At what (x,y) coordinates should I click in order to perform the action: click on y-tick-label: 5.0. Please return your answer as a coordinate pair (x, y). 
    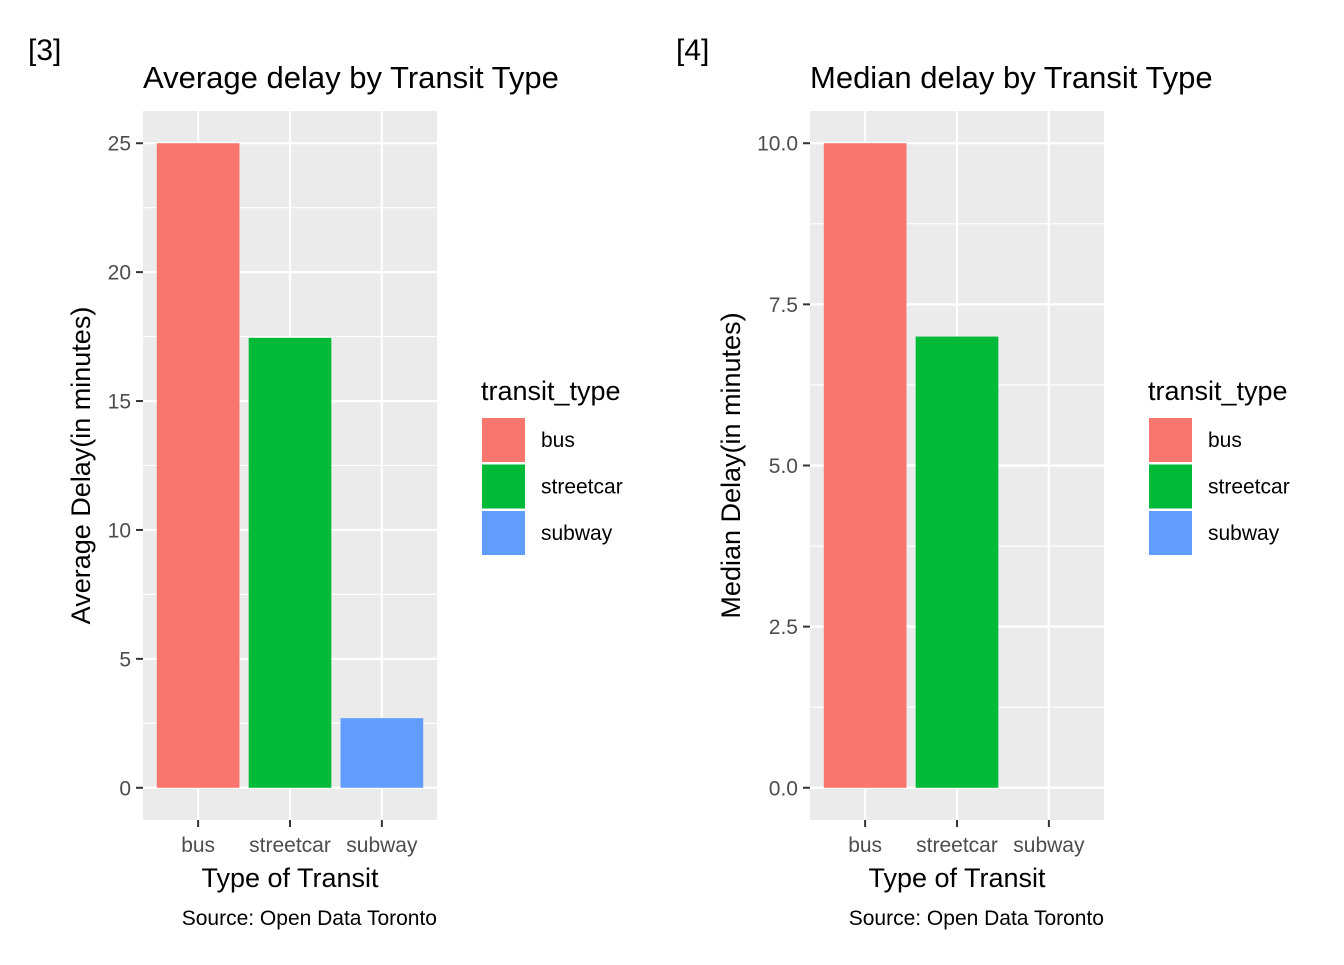
    Looking at the image, I should click on (783, 466).